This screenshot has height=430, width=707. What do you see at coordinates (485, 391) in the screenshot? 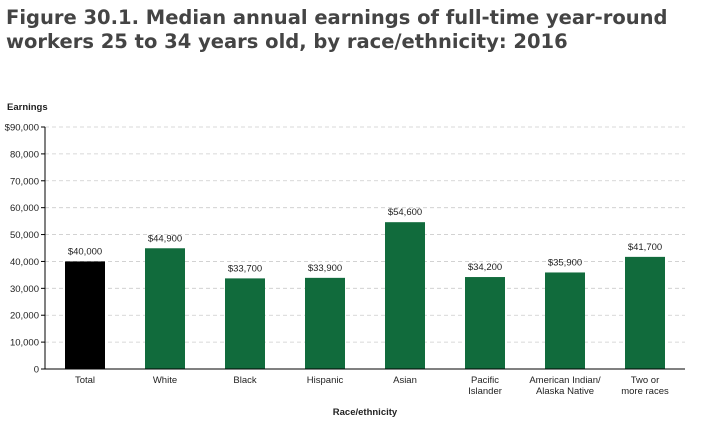
I see `x-tick-label: Islander` at bounding box center [485, 391].